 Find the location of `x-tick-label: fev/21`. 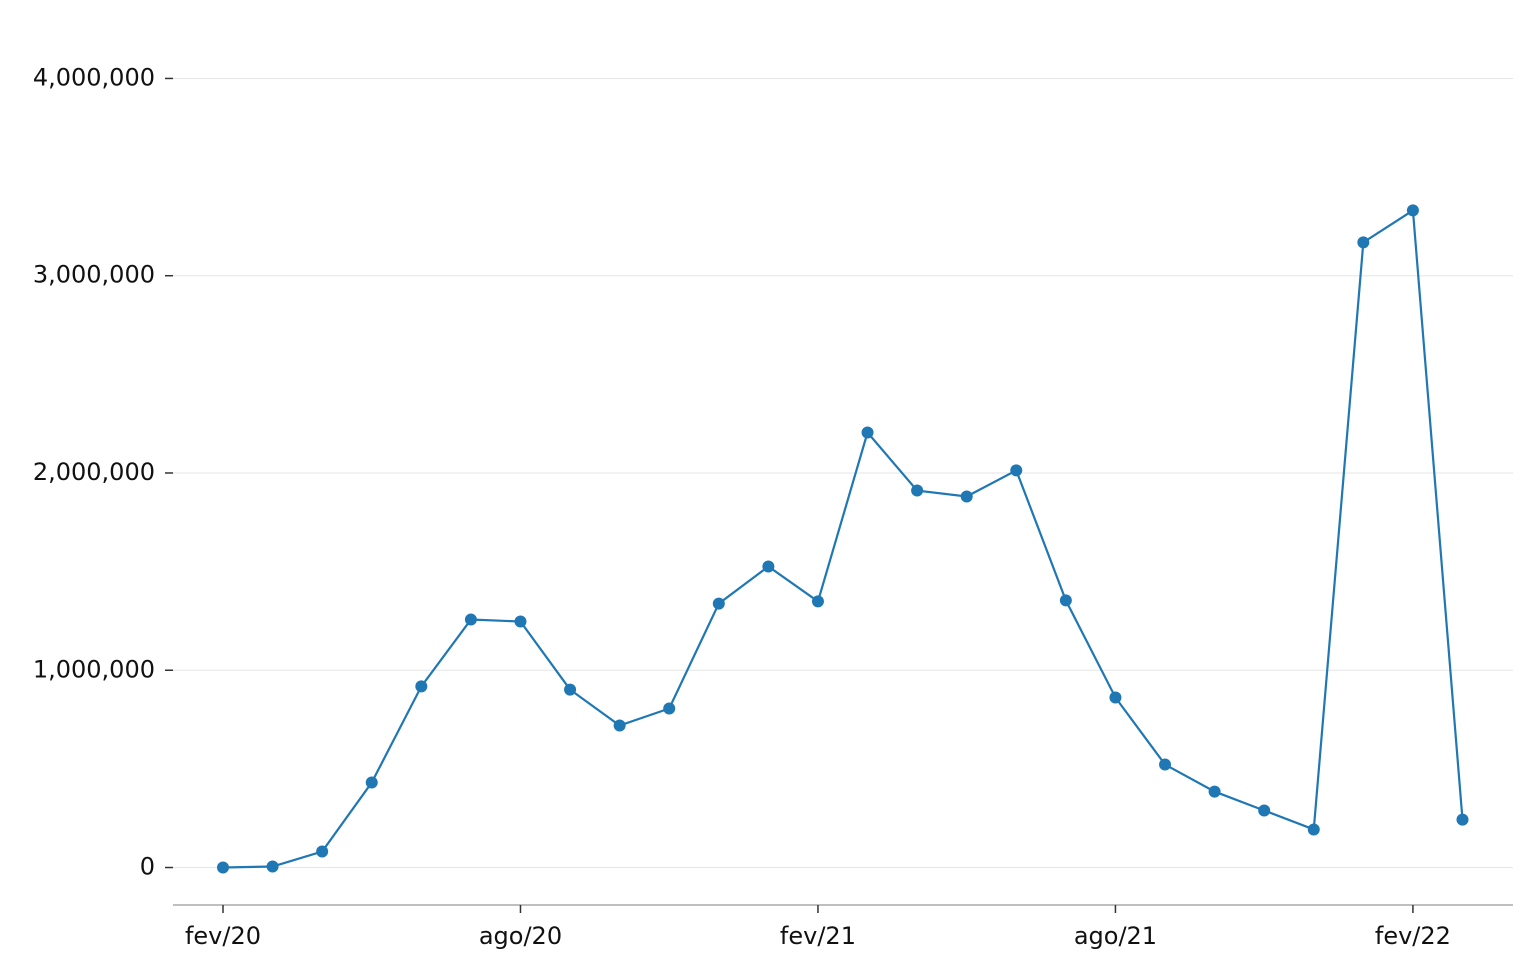

x-tick-label: fev/21 is located at coordinates (818, 936).